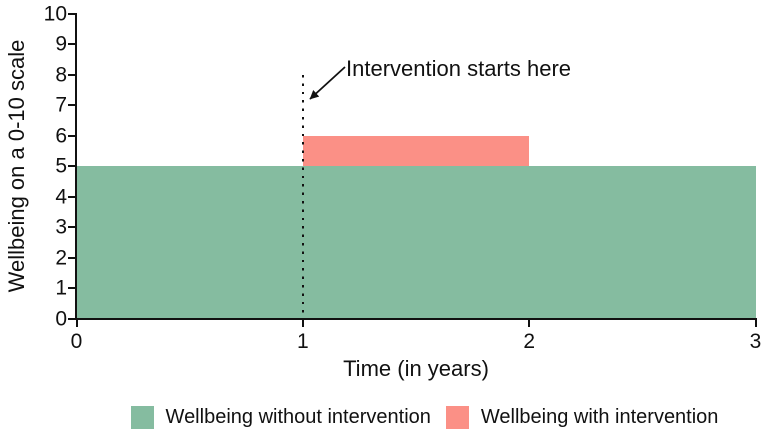  What do you see at coordinates (61, 318) in the screenshot?
I see `y-tick-label: 0` at bounding box center [61, 318].